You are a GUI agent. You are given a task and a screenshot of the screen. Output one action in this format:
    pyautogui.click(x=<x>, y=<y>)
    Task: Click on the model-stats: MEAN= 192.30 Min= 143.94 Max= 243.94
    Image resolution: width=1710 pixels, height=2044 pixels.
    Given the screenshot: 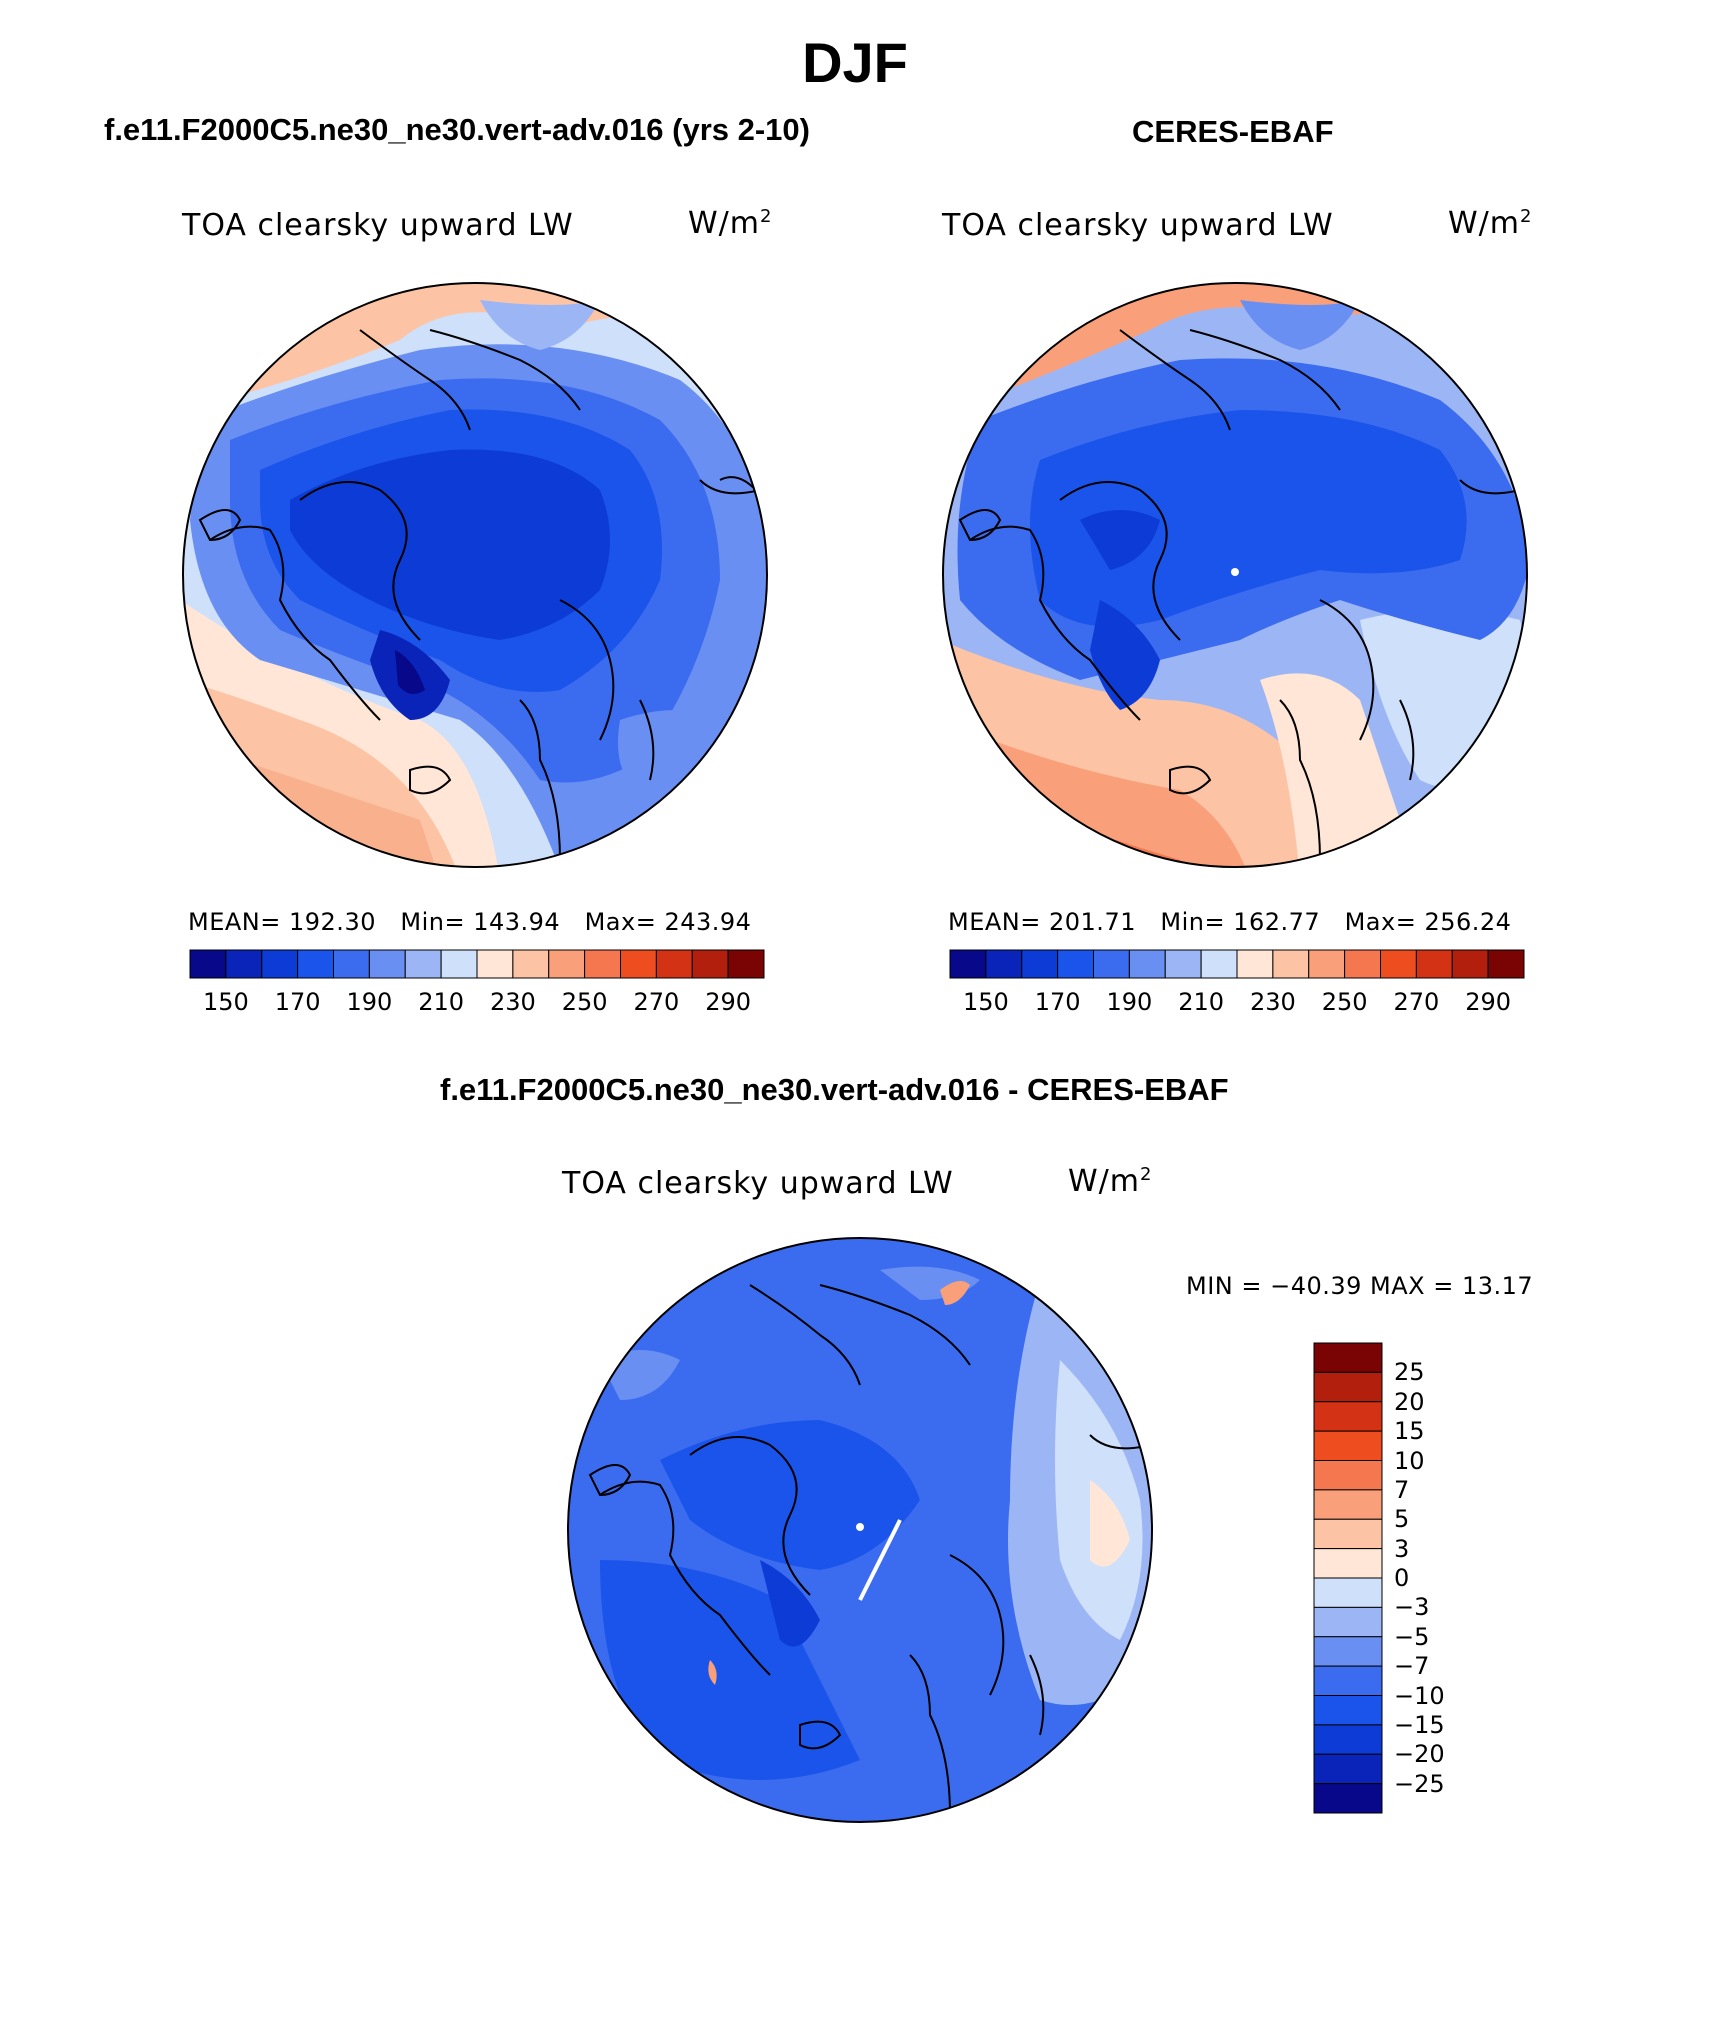 What is the action you would take?
    pyautogui.click(x=470, y=922)
    